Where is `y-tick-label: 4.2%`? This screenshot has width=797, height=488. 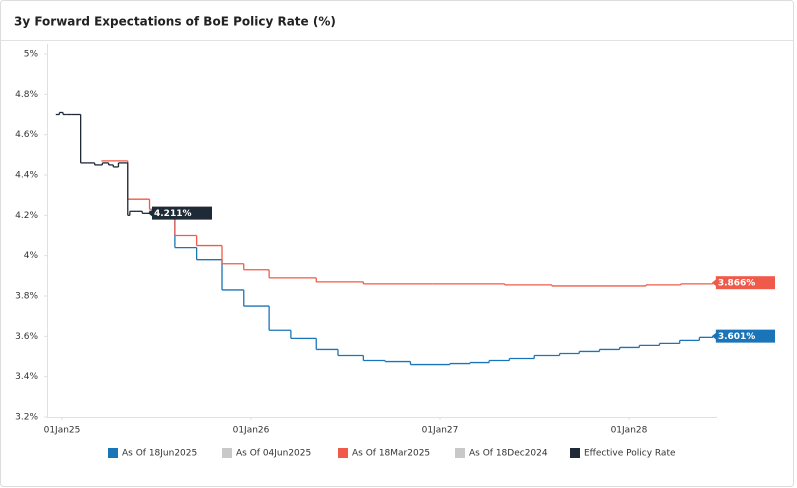
y-tick-label: 4.2% is located at coordinates (26, 216).